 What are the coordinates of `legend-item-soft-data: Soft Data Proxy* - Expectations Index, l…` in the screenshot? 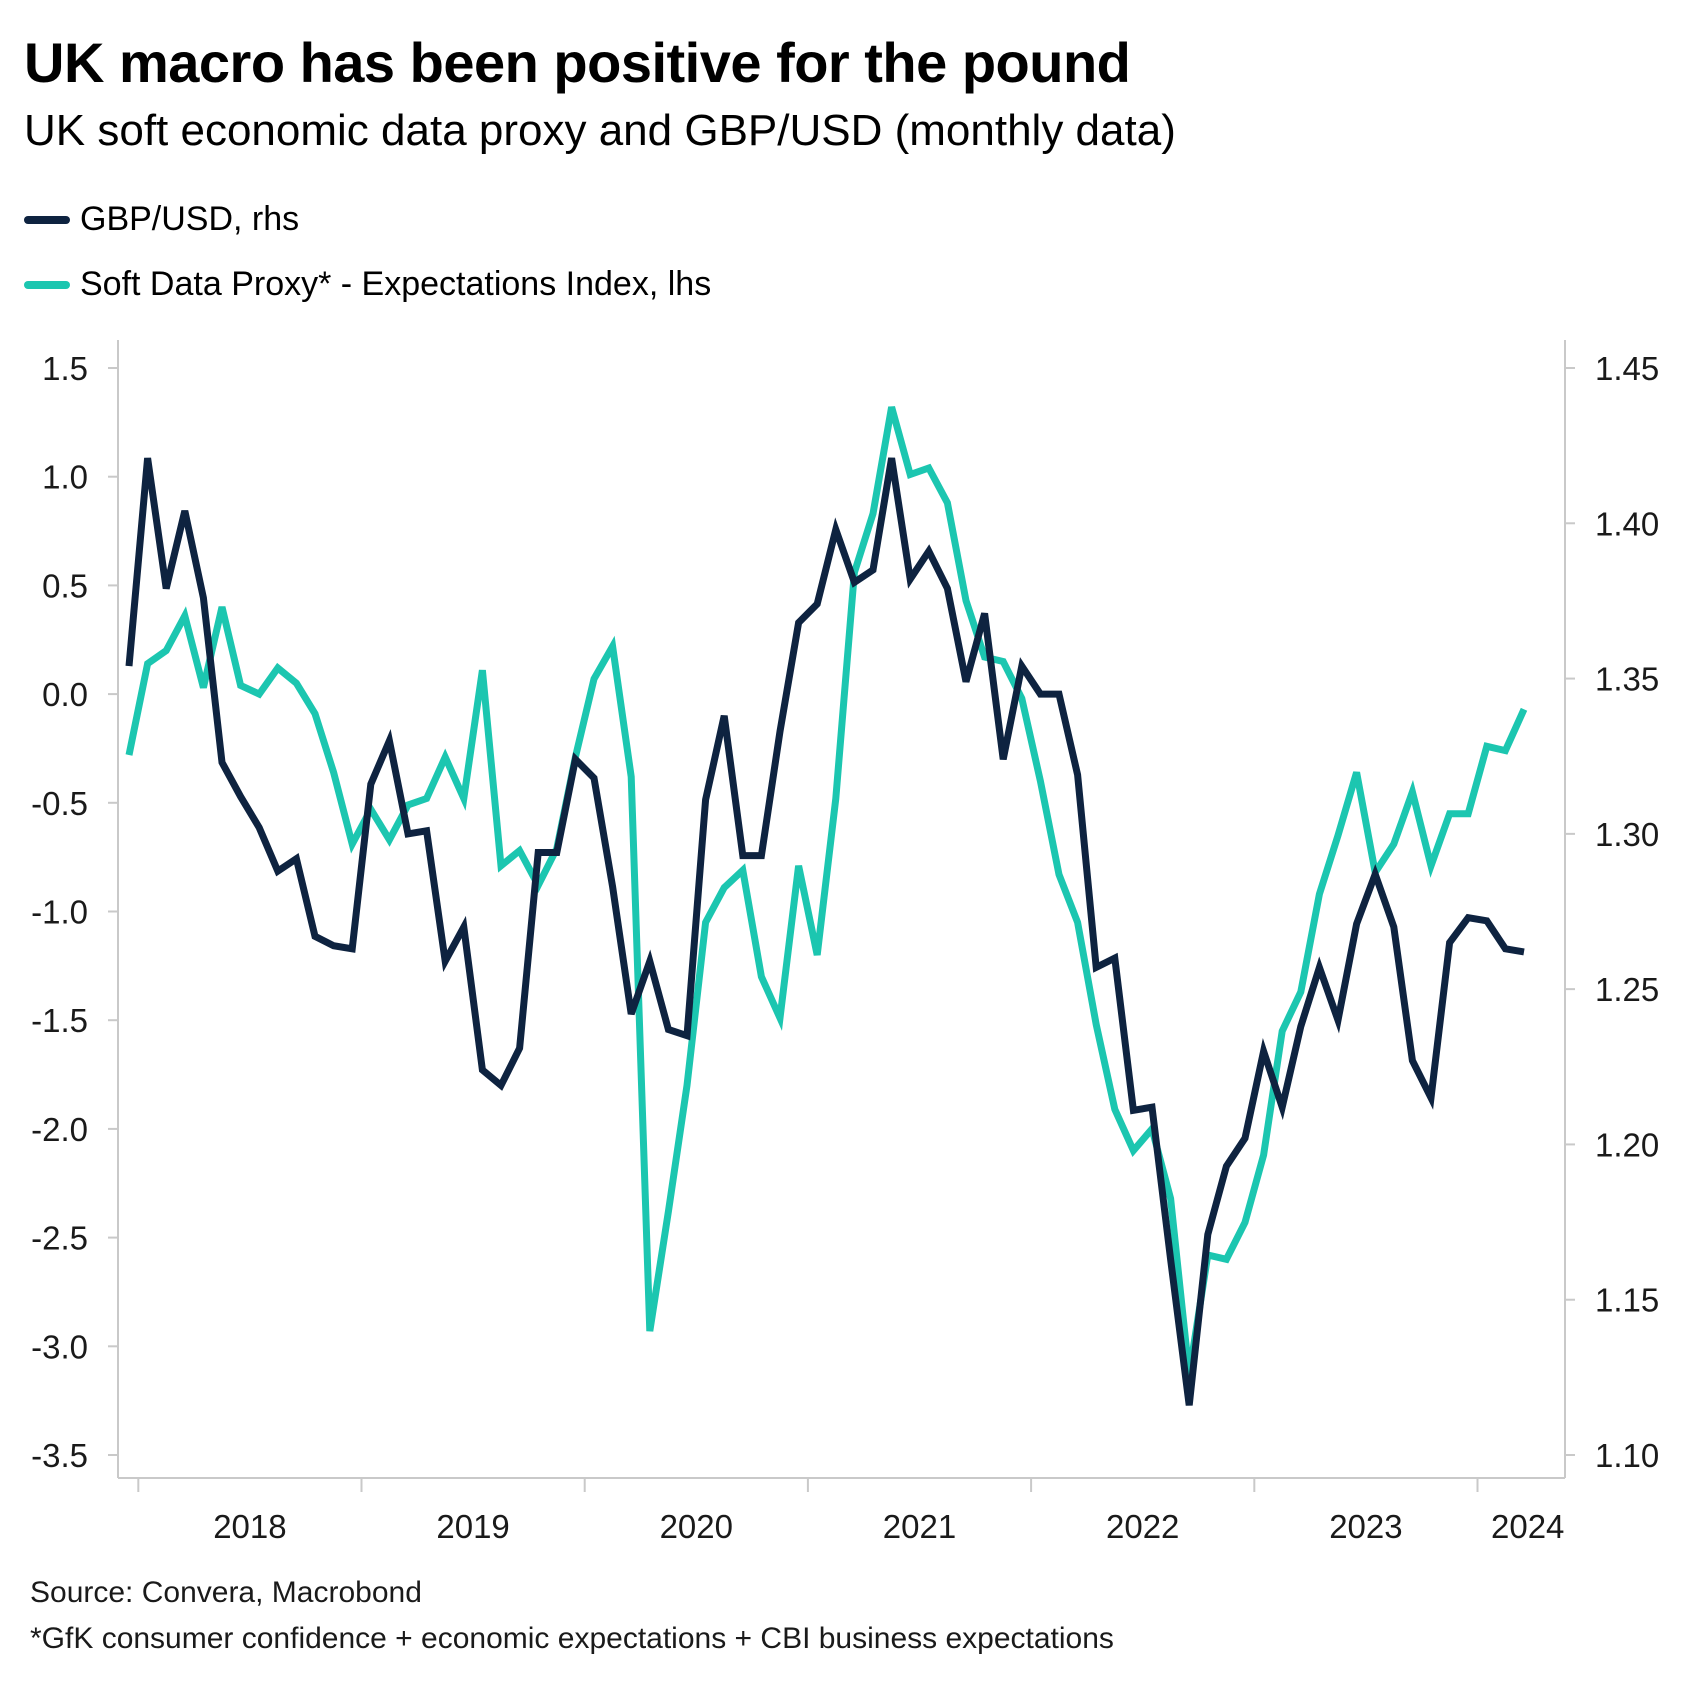 It's located at (367, 284).